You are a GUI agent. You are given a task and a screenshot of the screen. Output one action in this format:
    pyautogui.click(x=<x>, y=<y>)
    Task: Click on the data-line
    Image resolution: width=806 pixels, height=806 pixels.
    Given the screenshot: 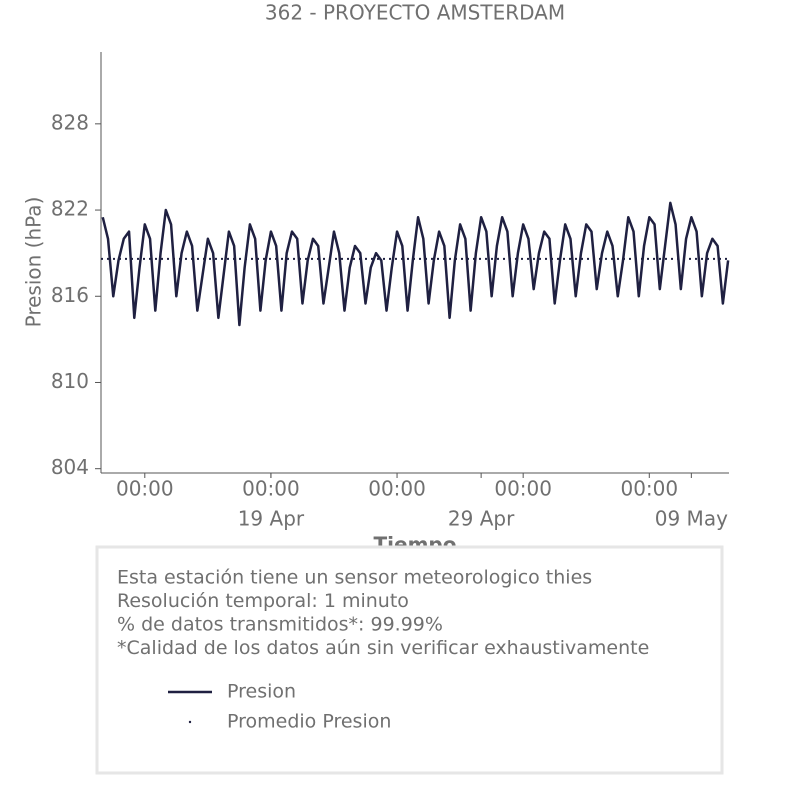 What is the action you would take?
    pyautogui.click(x=415, y=264)
    